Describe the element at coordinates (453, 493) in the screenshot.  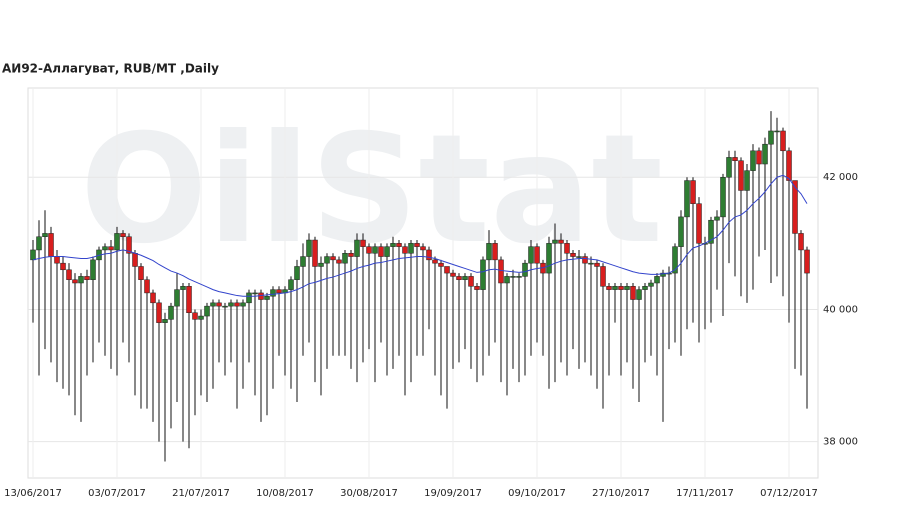
I see `x-tick-label: 19/09/2017` at that location.